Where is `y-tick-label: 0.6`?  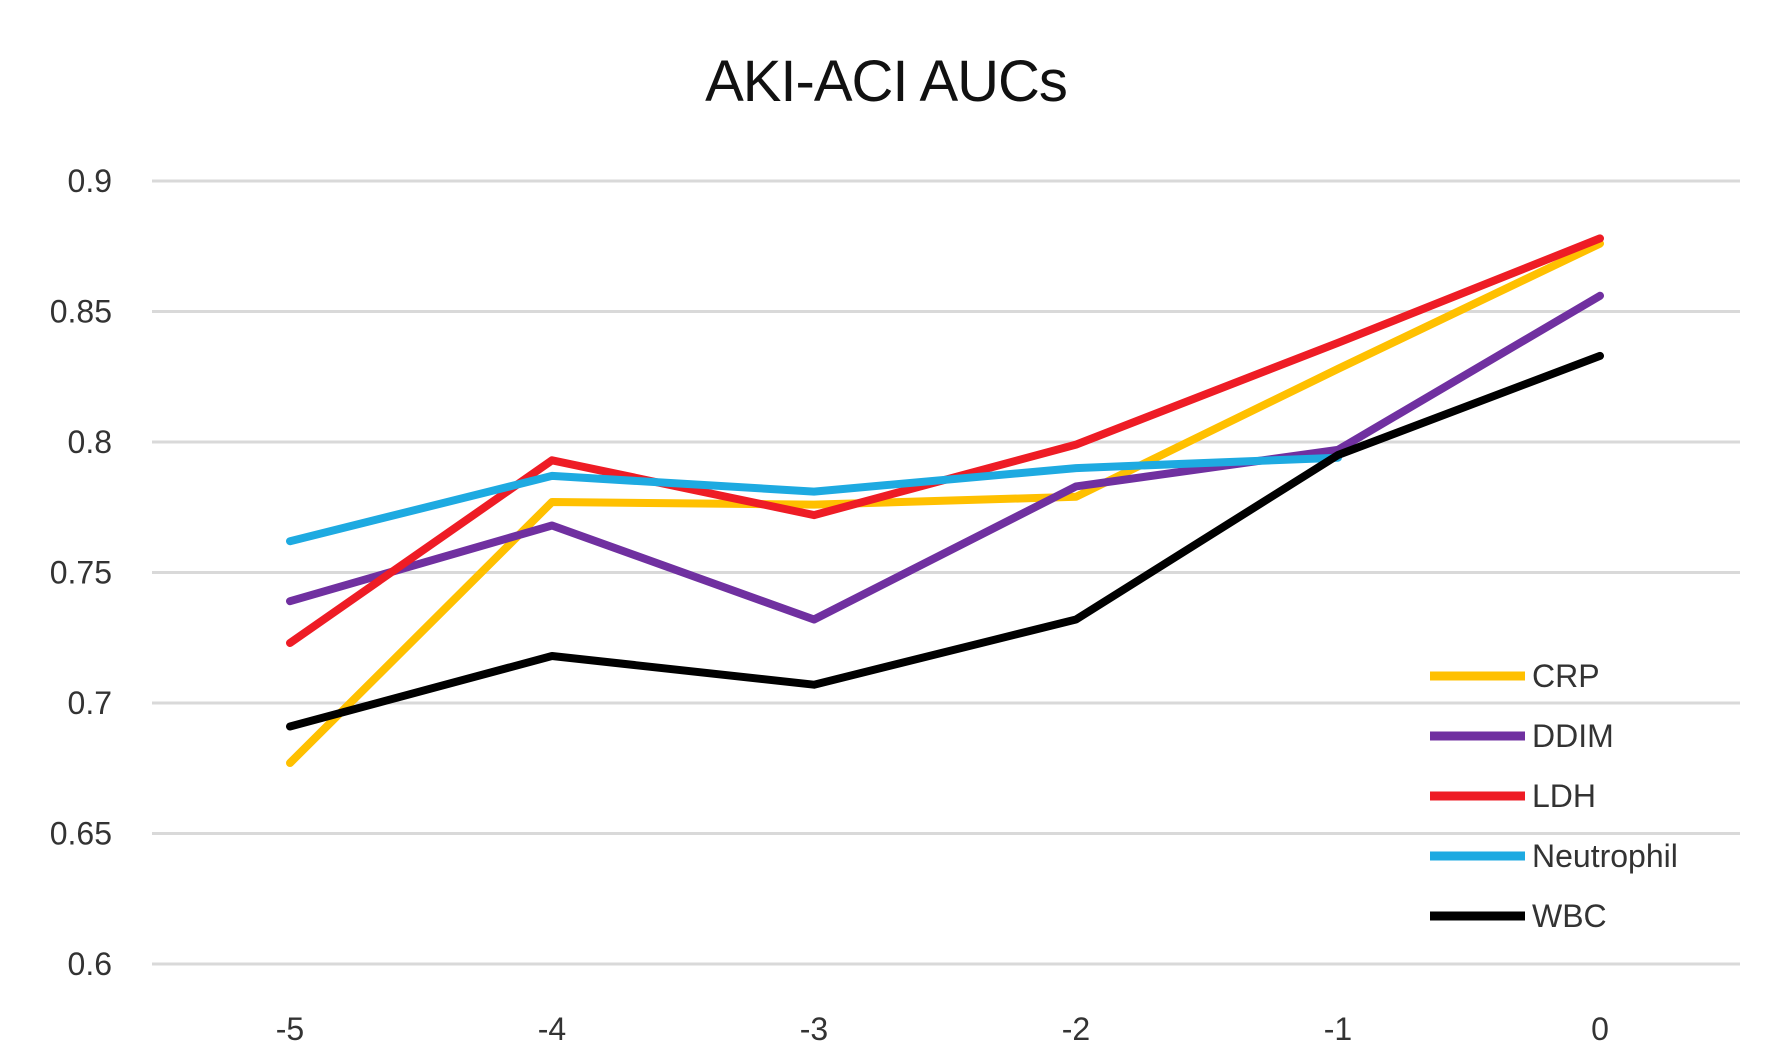 y-tick-label: 0.6 is located at coordinates (90, 964).